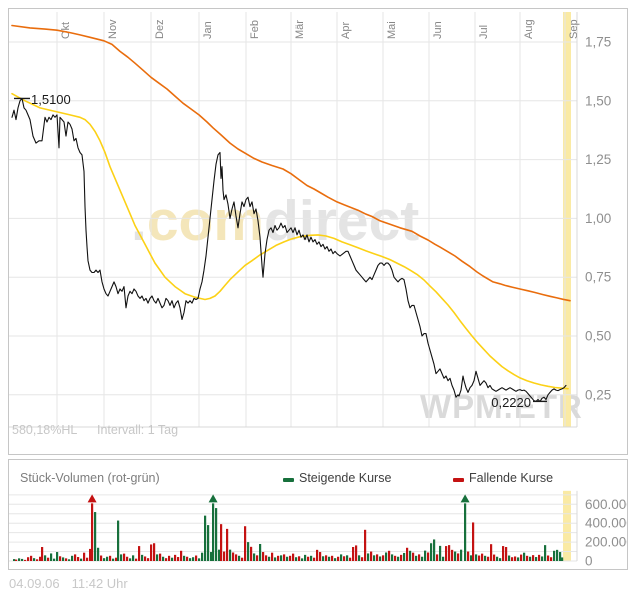 This screenshot has width=634, height=597. What do you see at coordinates (300, 29) in the screenshot?
I see `svg-text: Mär` at bounding box center [300, 29].